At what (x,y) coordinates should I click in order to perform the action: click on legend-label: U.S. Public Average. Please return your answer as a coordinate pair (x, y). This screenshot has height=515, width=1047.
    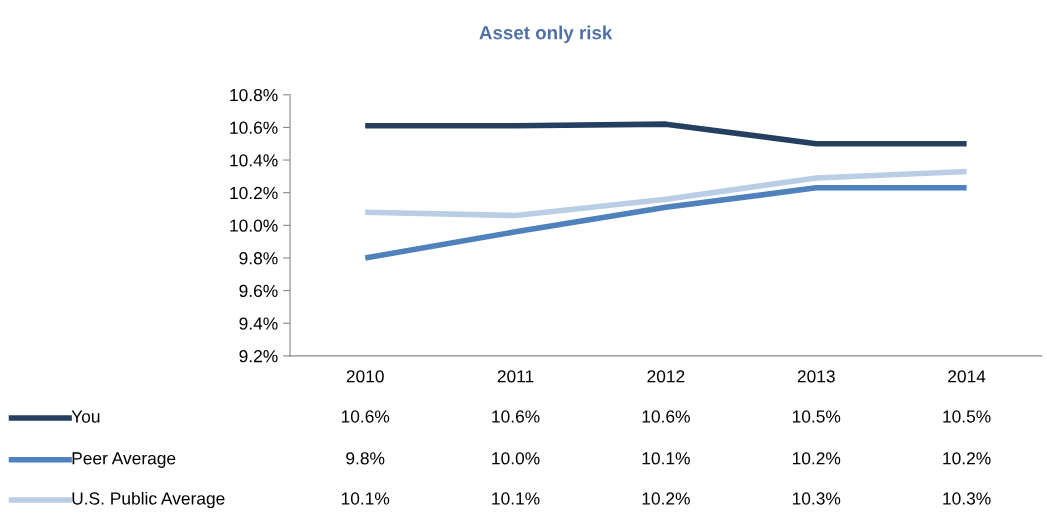
    Looking at the image, I should click on (148, 500).